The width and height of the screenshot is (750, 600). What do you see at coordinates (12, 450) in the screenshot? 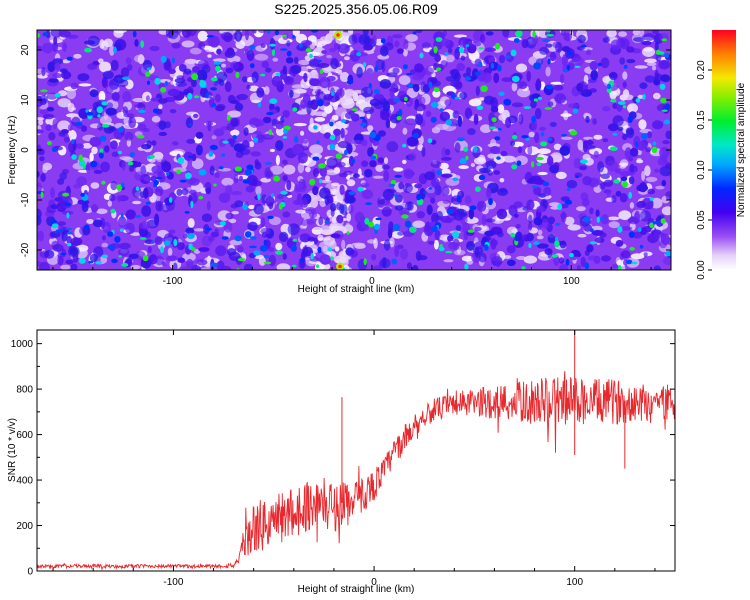
I see `snr-y-axis-label: SNR (10 * v/v)` at bounding box center [12, 450].